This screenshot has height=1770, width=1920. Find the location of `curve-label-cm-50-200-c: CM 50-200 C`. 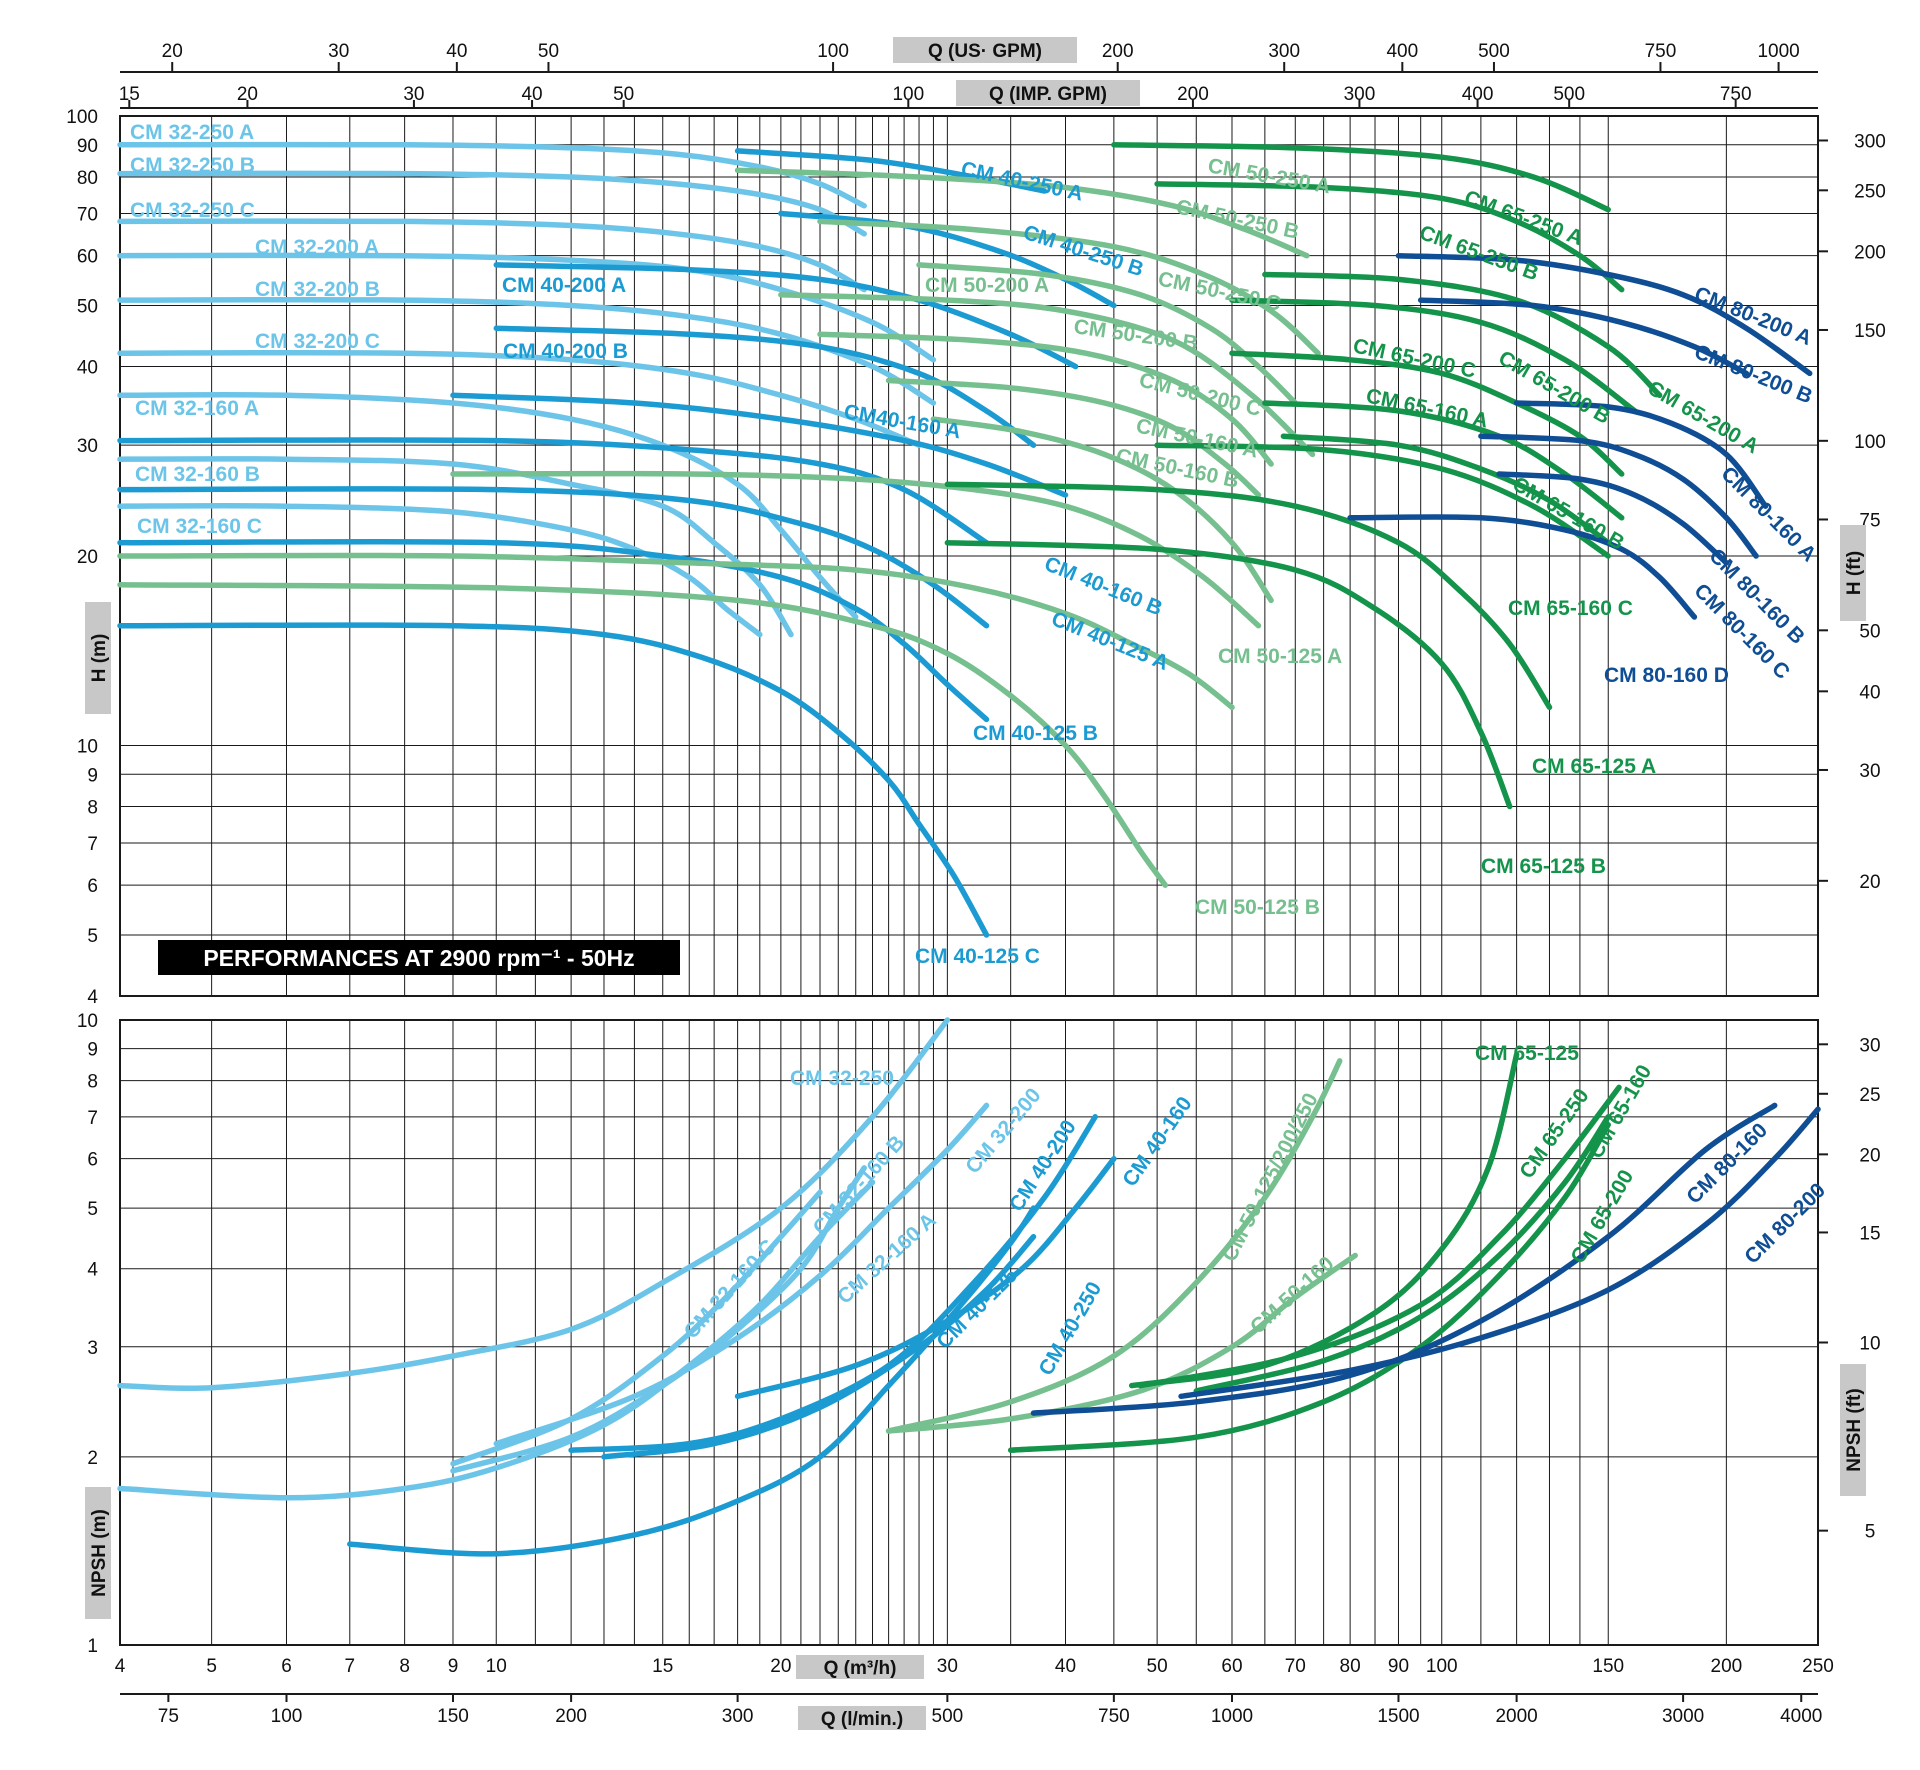

curve-label-cm-50-200-c: CM 50-200 C is located at coordinates (1200, 395).